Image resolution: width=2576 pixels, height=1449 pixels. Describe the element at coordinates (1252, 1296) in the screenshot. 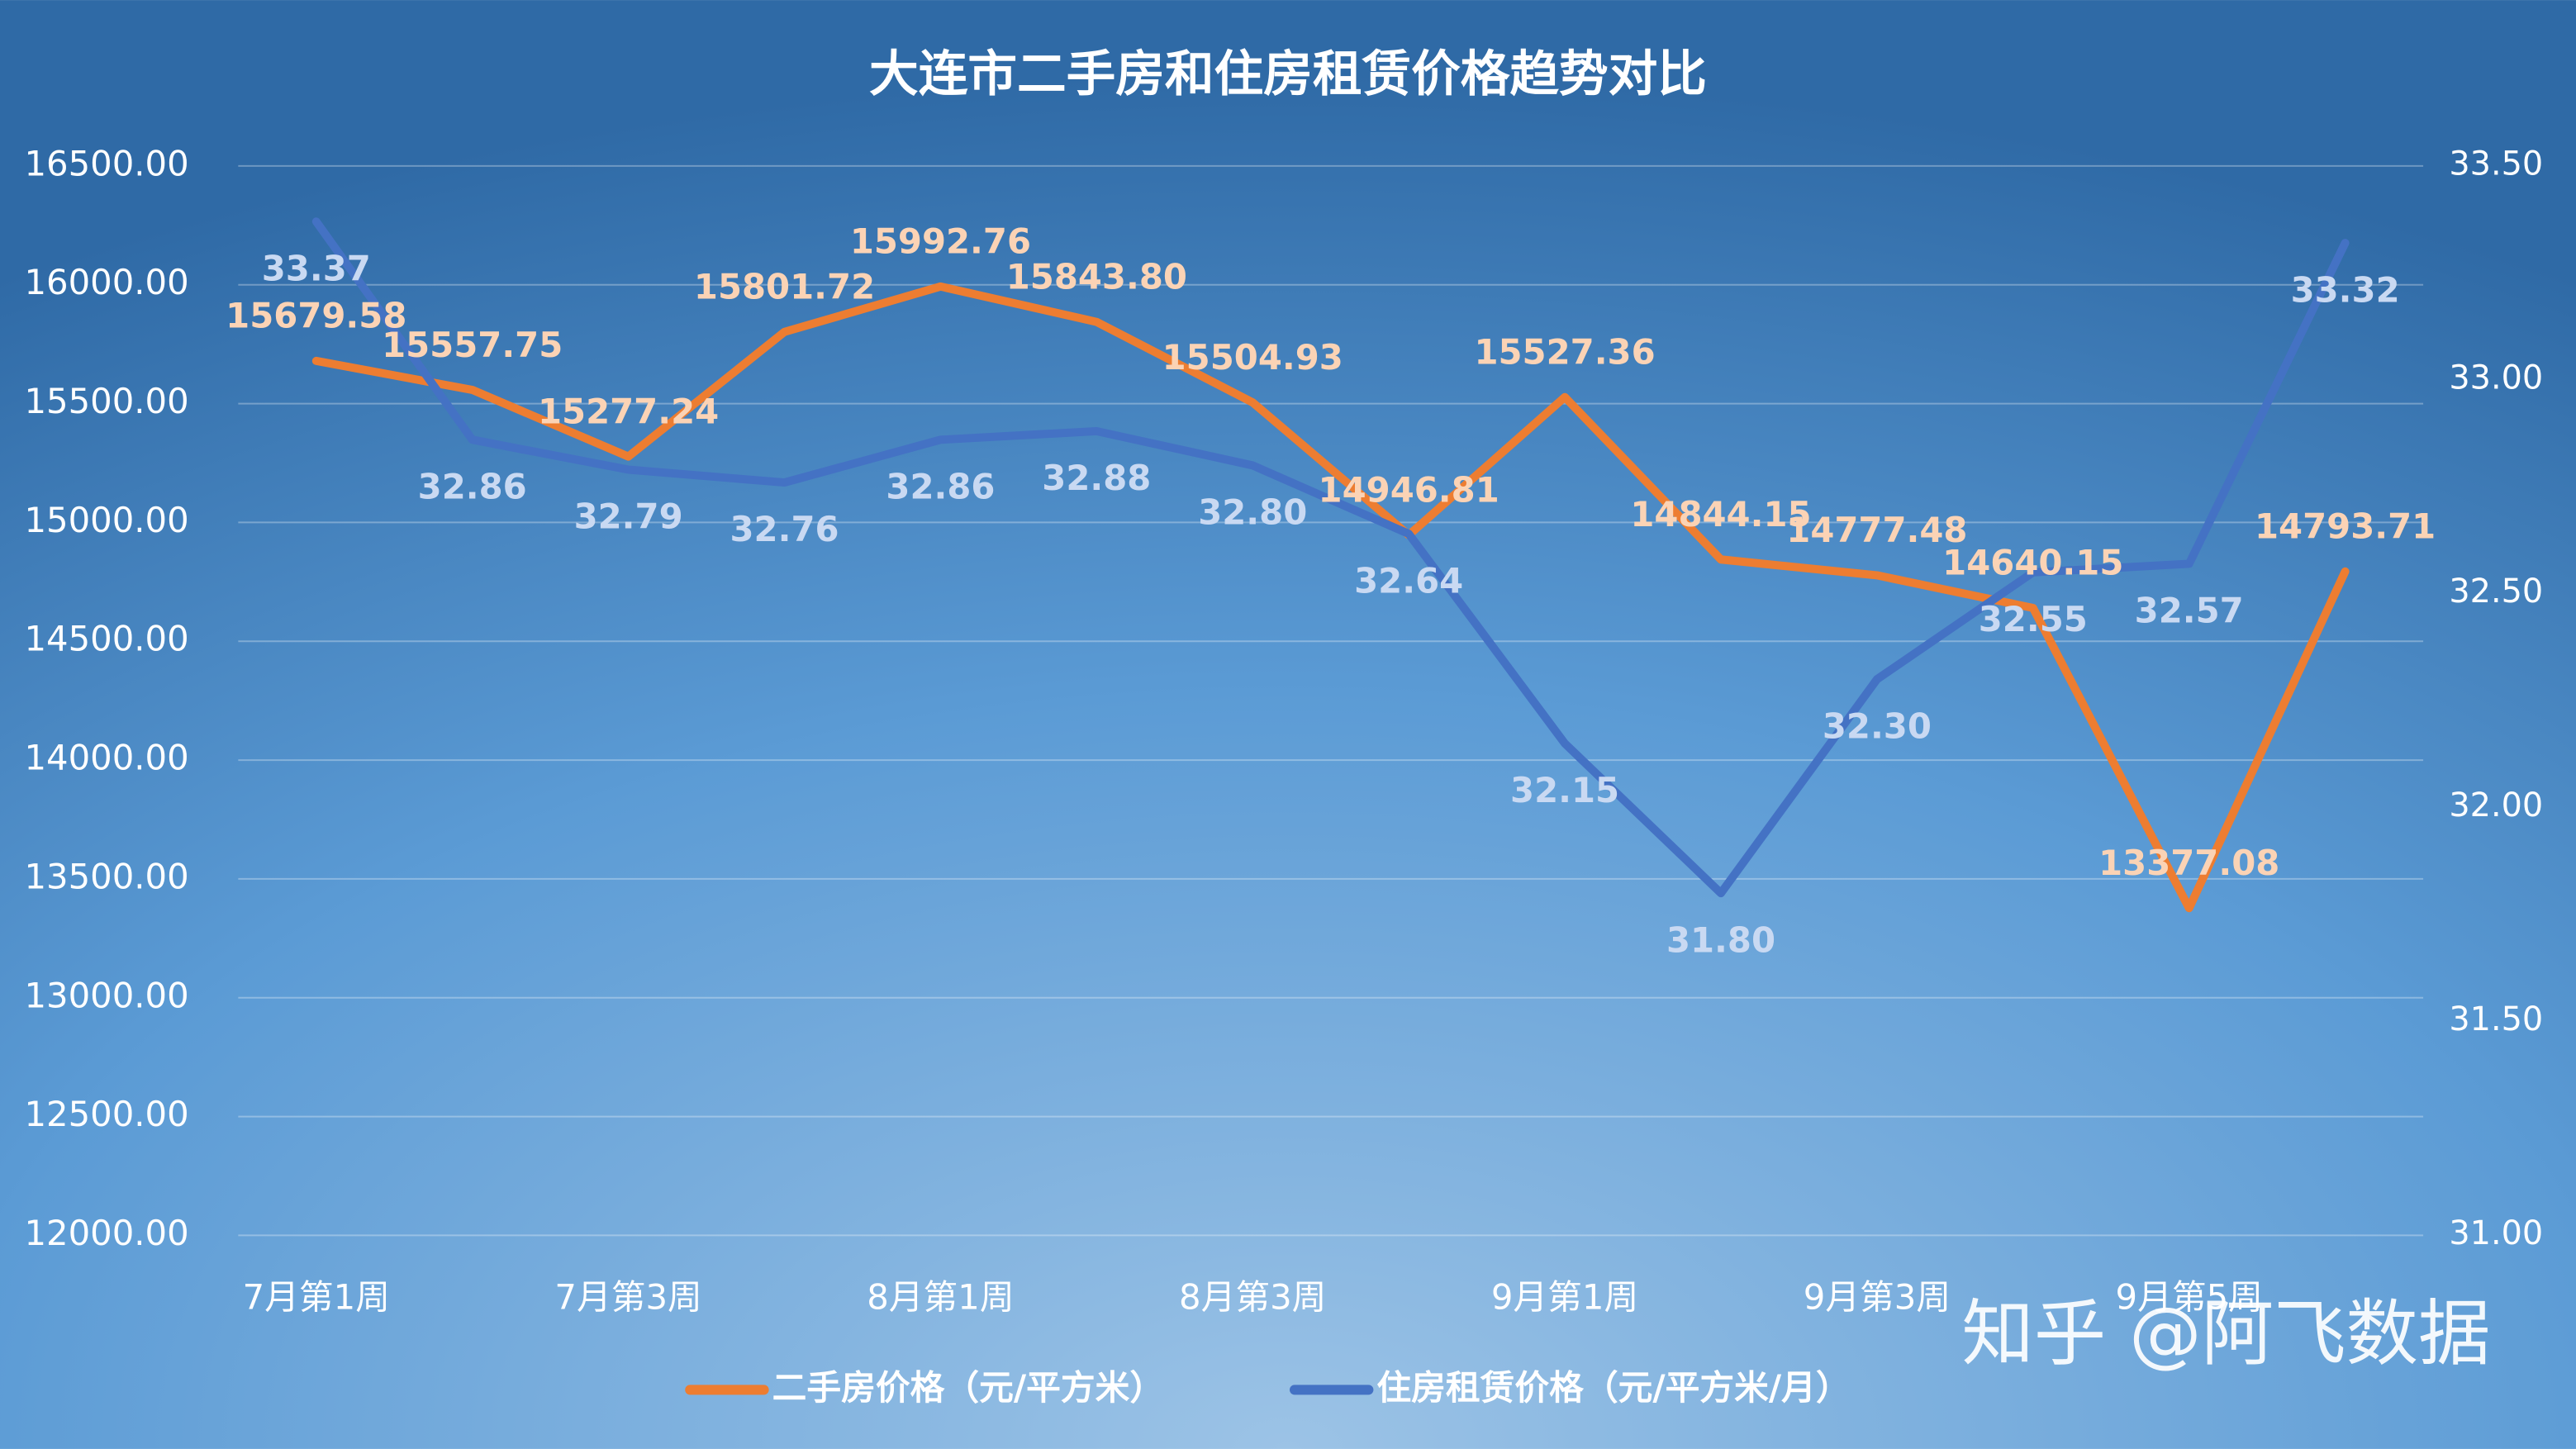

I see `x-tick-label: 8月第3周` at that location.